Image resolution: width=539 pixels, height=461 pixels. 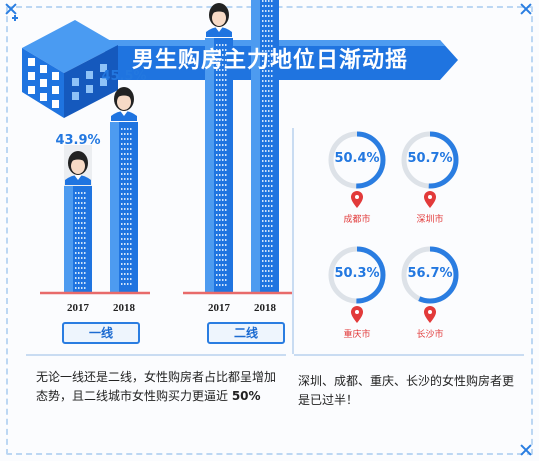 What do you see at coordinates (77, 140) in the screenshot?
I see `bar-value-label: 43.9%` at bounding box center [77, 140].